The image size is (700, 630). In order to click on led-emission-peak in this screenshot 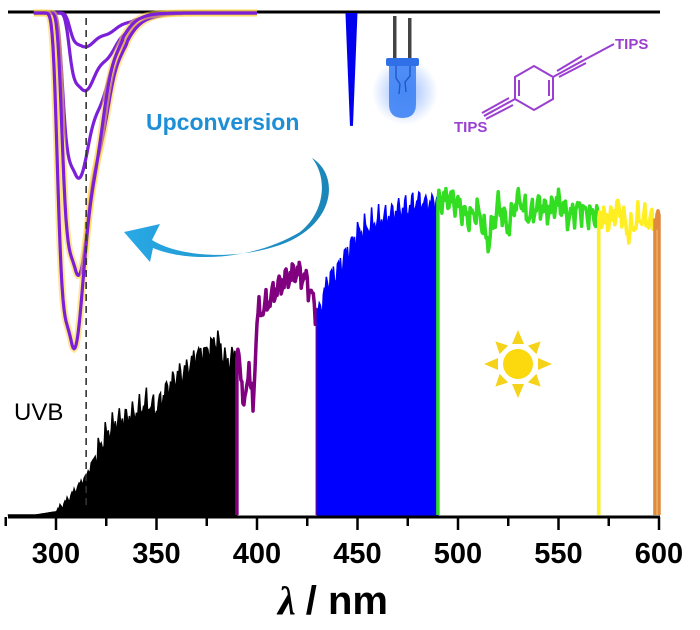, I will do `click(351, 69)`.